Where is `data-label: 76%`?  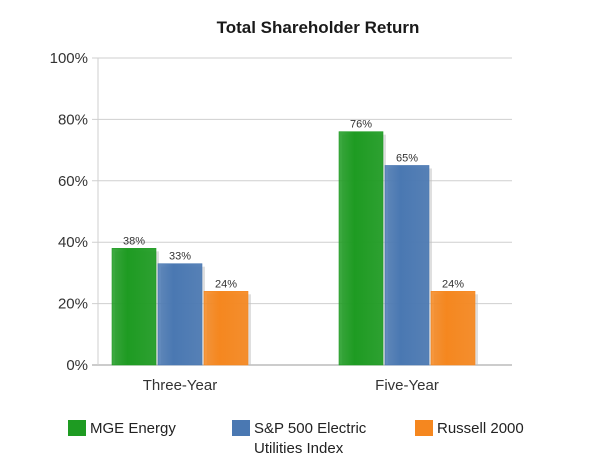 data-label: 76% is located at coordinates (361, 125).